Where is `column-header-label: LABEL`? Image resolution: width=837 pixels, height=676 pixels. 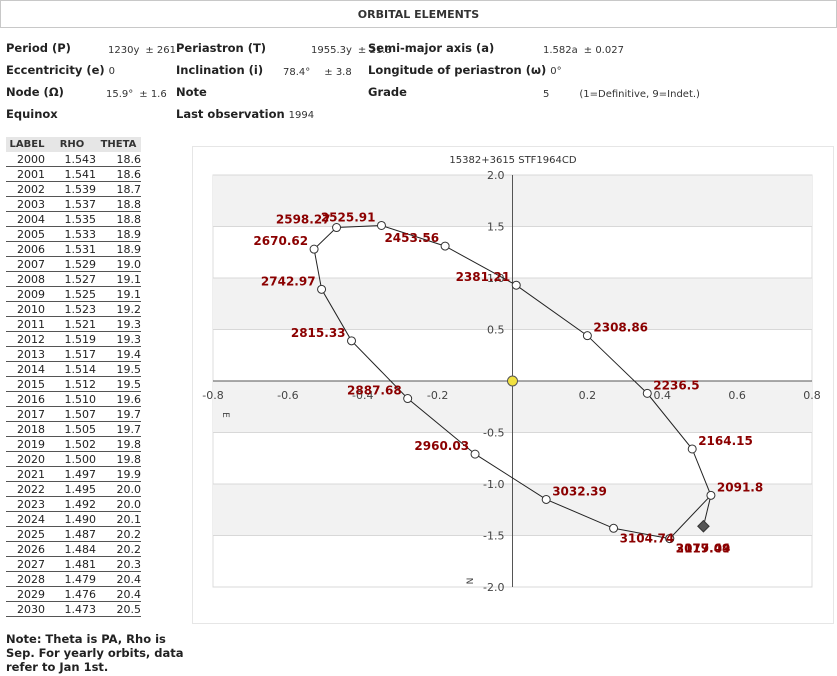
column-header-label: LABEL is located at coordinates (27, 144).